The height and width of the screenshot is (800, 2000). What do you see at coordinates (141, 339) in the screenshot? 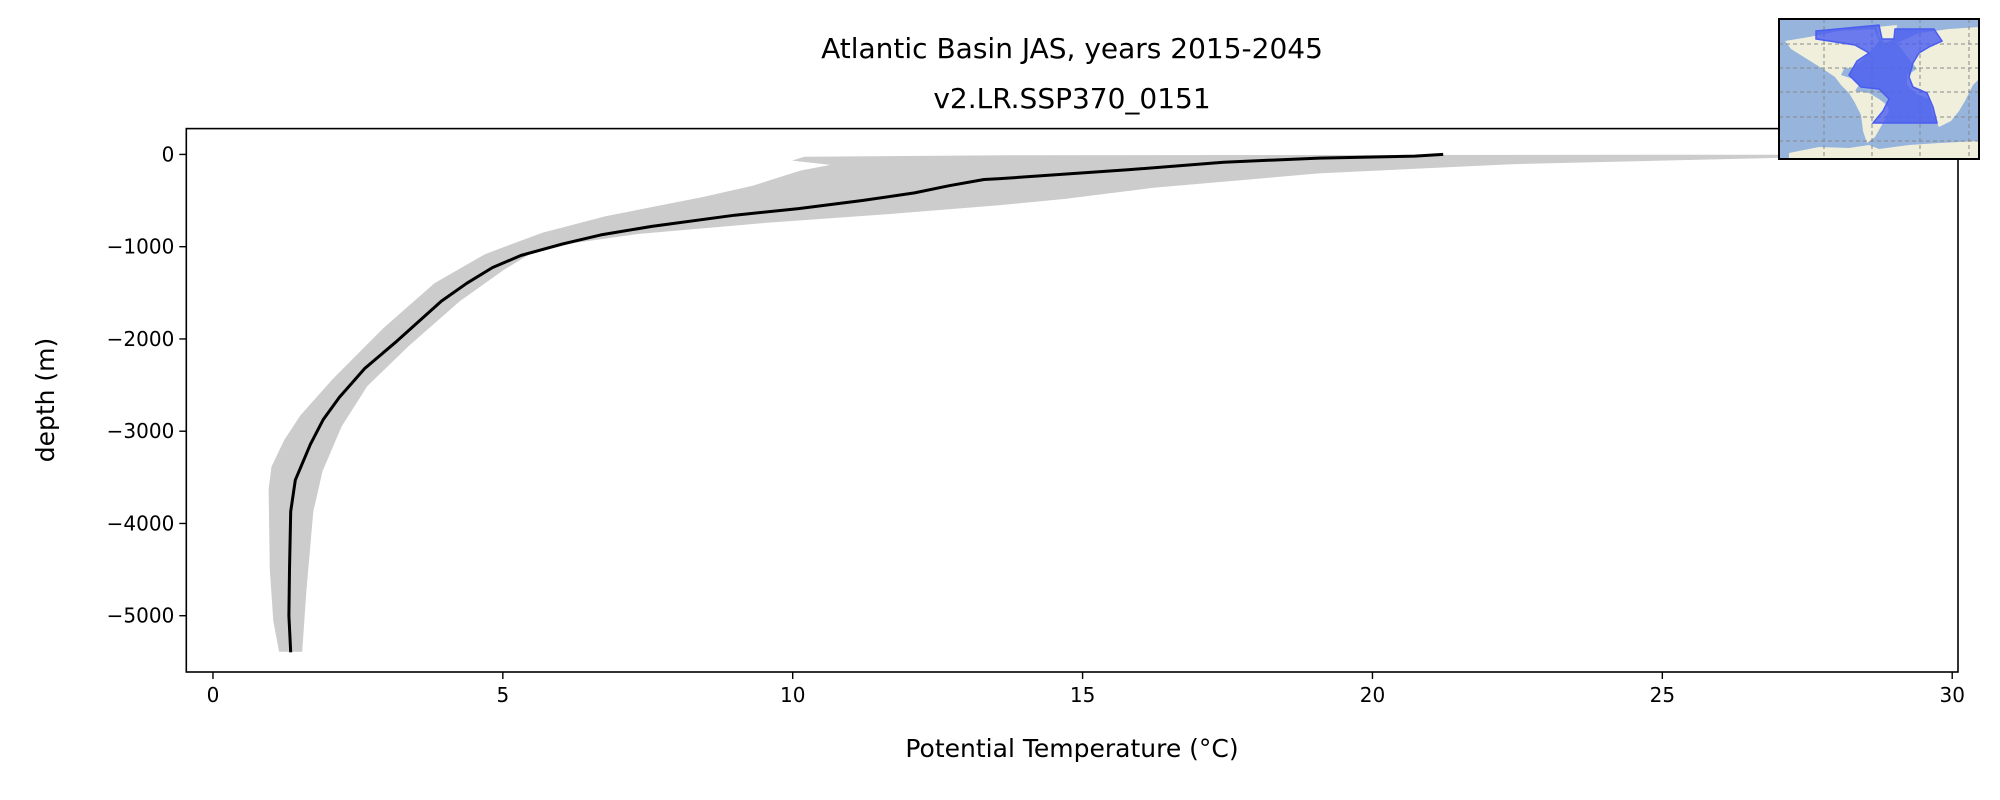
I see `y-tick-label: −2000` at bounding box center [141, 339].